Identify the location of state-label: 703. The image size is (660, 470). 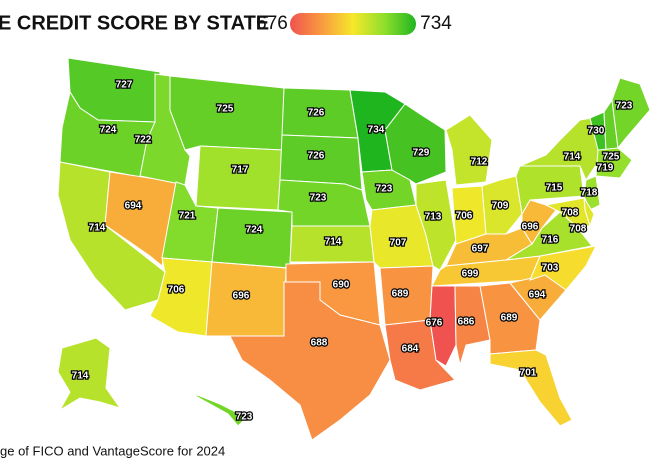
(550, 268).